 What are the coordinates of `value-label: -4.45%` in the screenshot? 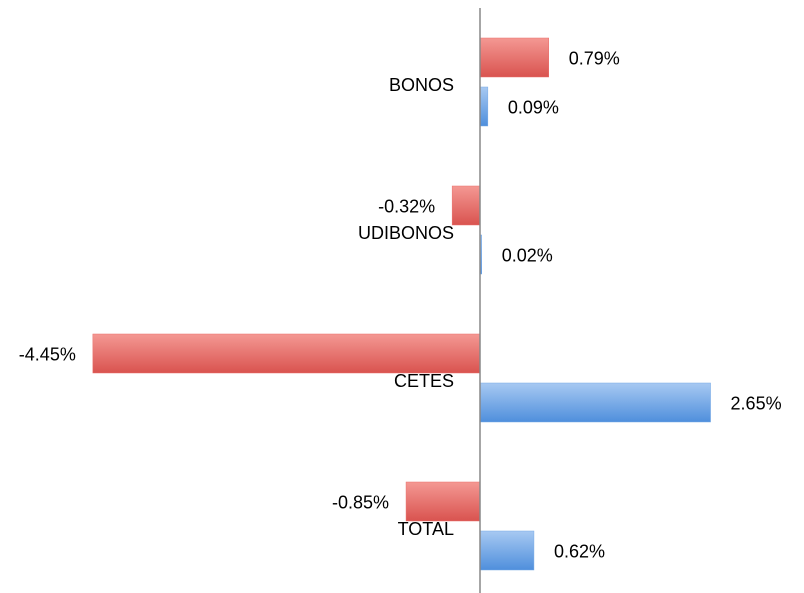 It's located at (47, 354).